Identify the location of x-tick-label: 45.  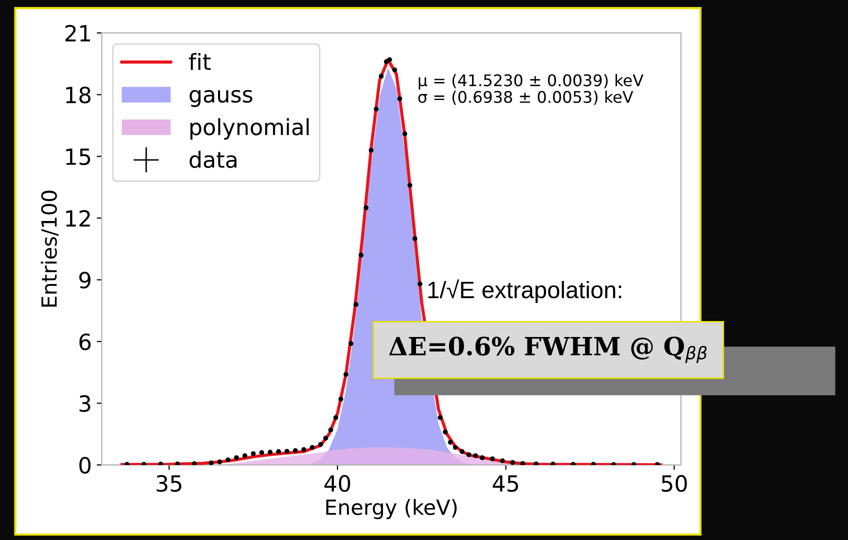
(505, 483).